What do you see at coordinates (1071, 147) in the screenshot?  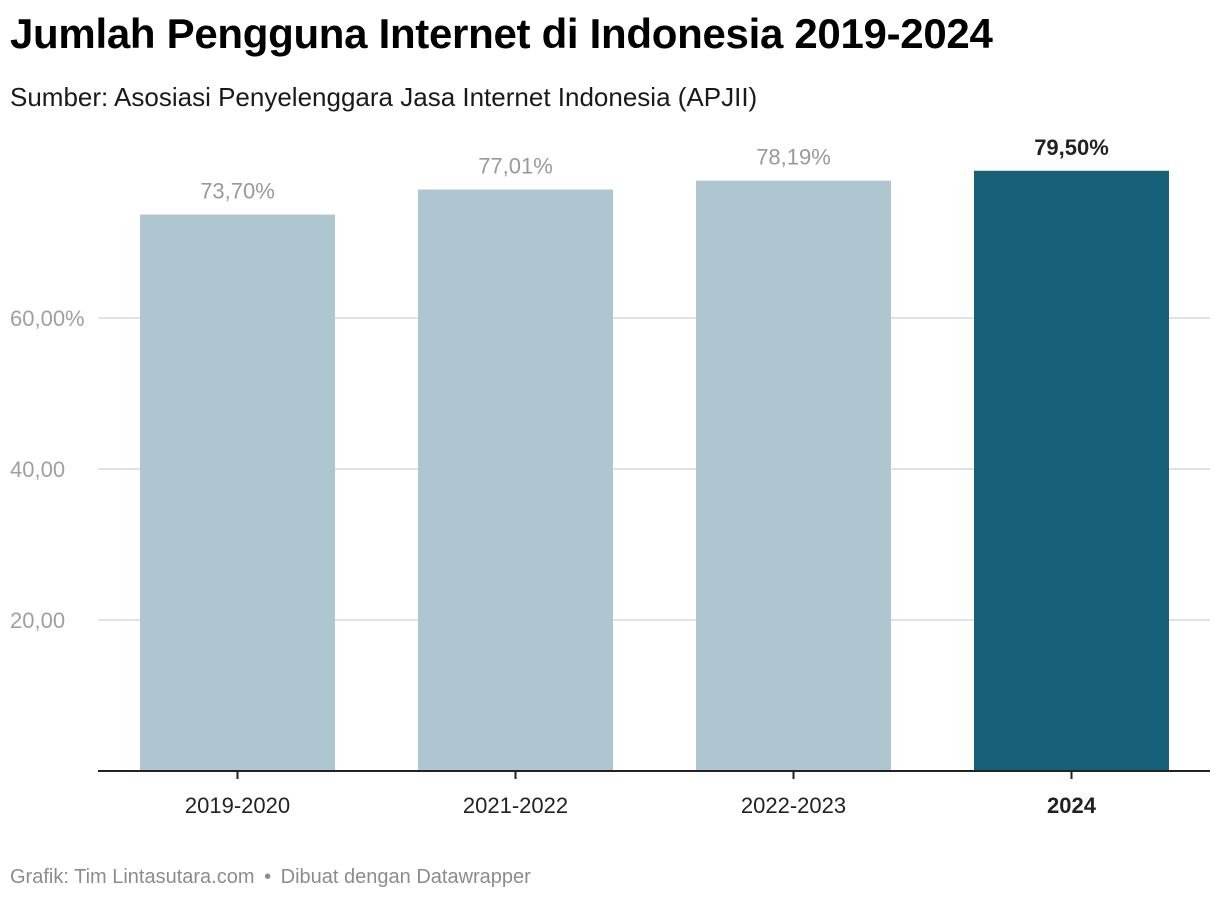 I see `value-label: 79,50%` at bounding box center [1071, 147].